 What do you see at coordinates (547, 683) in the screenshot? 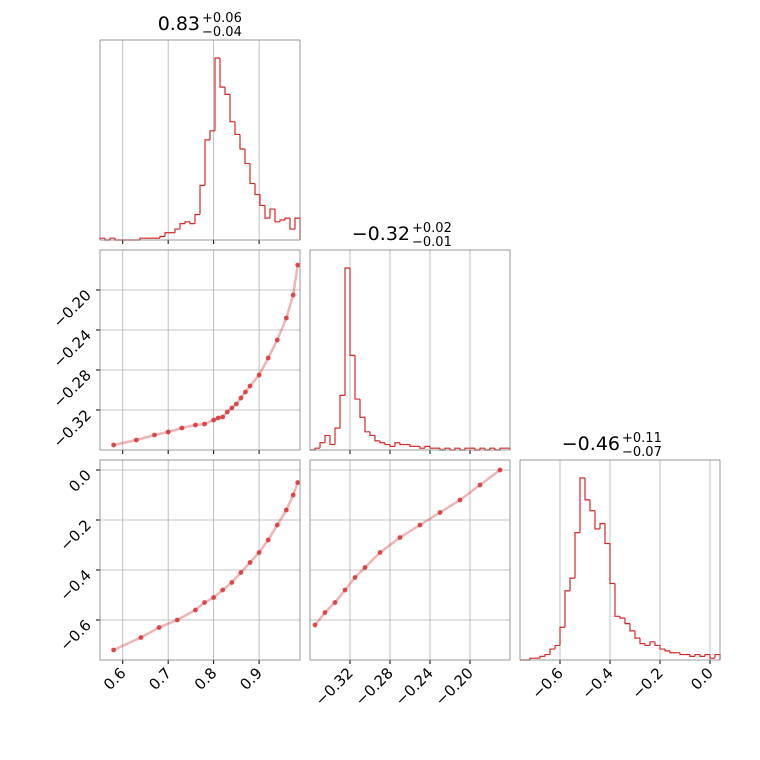
I see `x-tick-label: −0.6` at bounding box center [547, 683].